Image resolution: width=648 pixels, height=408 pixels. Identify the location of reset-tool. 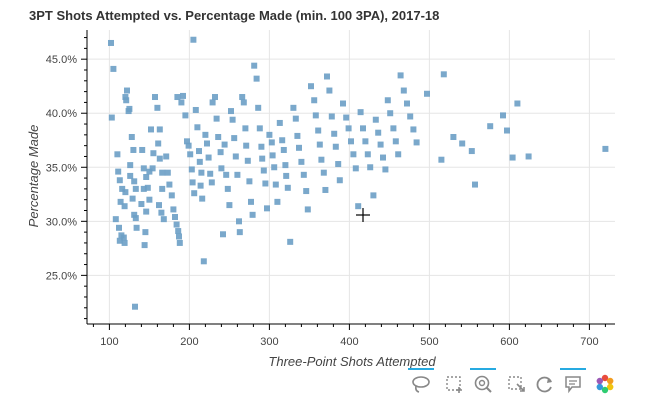
(545, 384).